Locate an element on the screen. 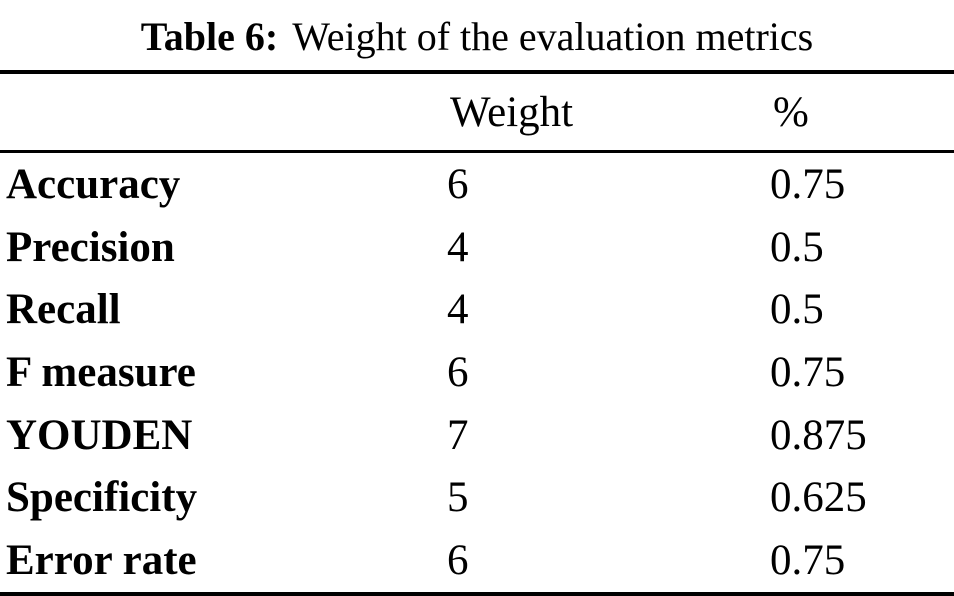 Image resolution: width=954 pixels, height=596 pixels. metric-cell: F measure is located at coordinates (101, 372).